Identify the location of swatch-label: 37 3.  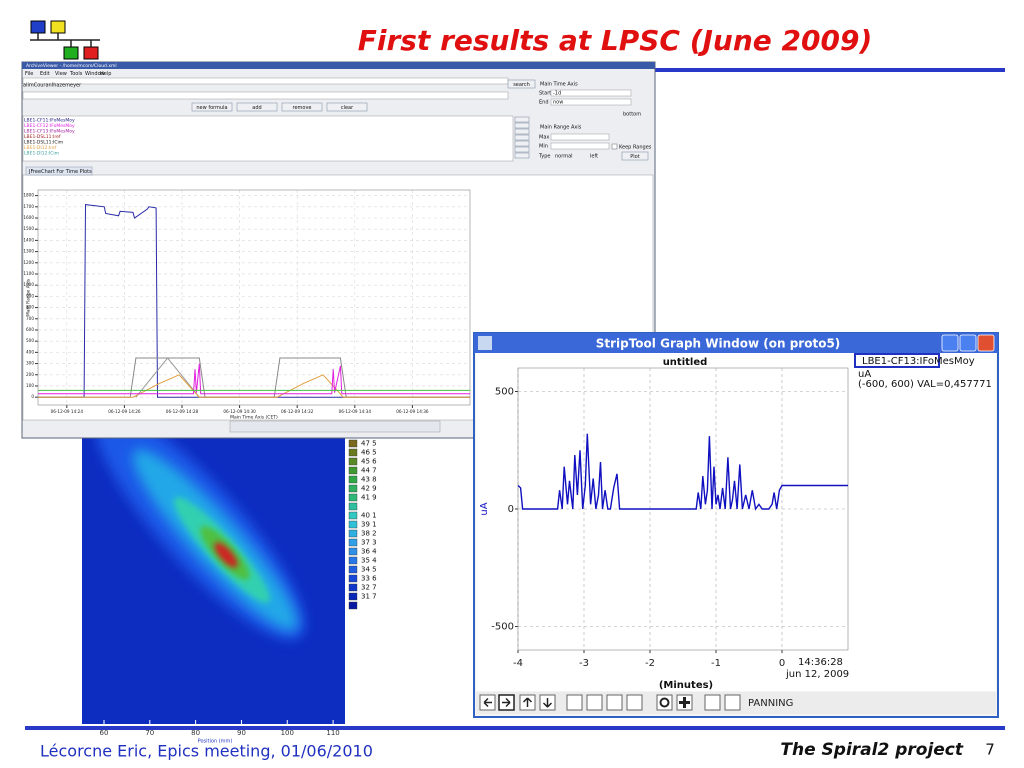
(369, 543).